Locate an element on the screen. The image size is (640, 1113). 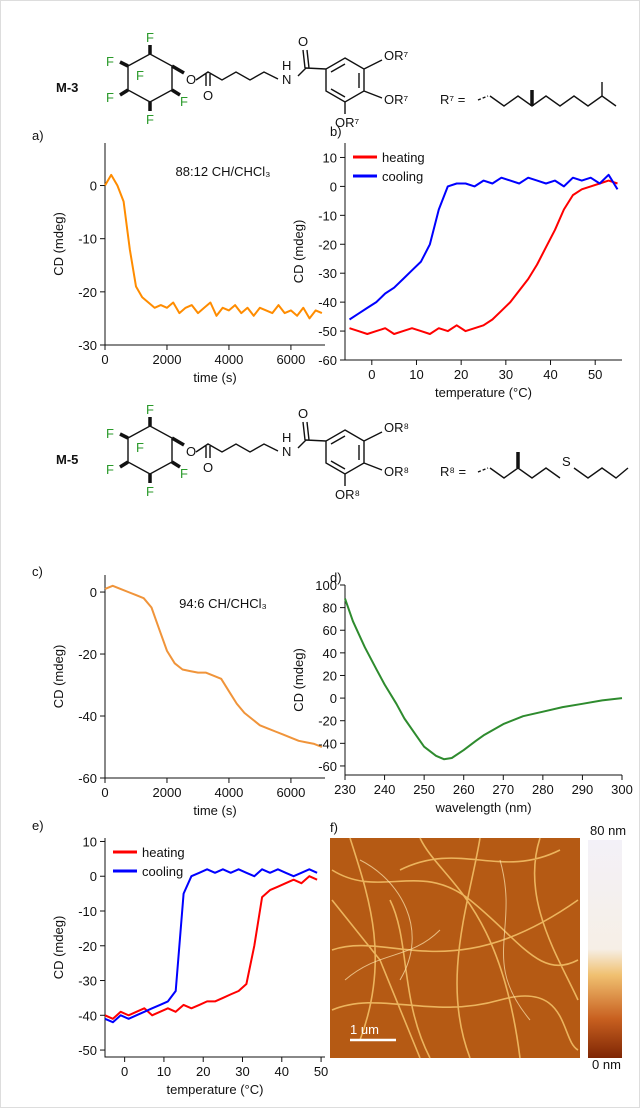
r-group: R⁷ = is located at coordinates (452, 99).